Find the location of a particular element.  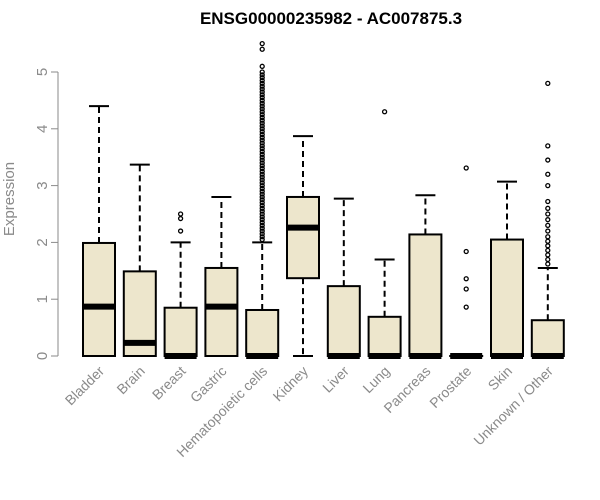

box-skin is located at coordinates (507, 269).